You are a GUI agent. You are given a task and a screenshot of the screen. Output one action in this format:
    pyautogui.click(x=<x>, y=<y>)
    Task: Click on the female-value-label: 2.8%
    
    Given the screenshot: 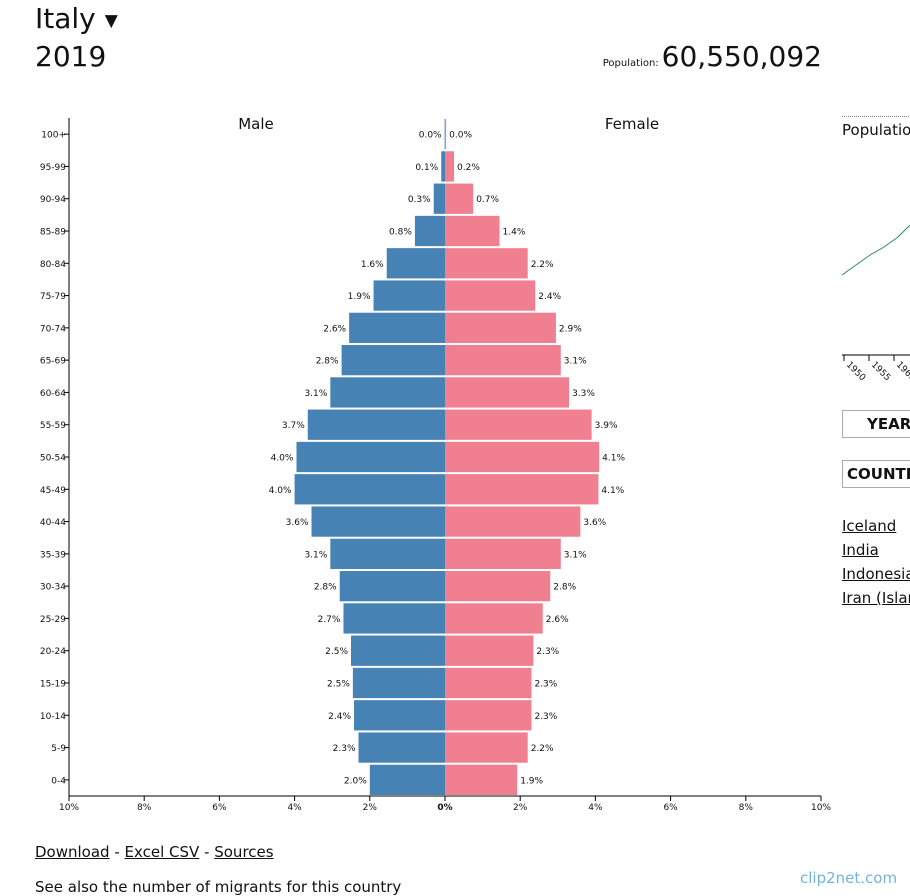 What is the action you would take?
    pyautogui.click(x=564, y=588)
    